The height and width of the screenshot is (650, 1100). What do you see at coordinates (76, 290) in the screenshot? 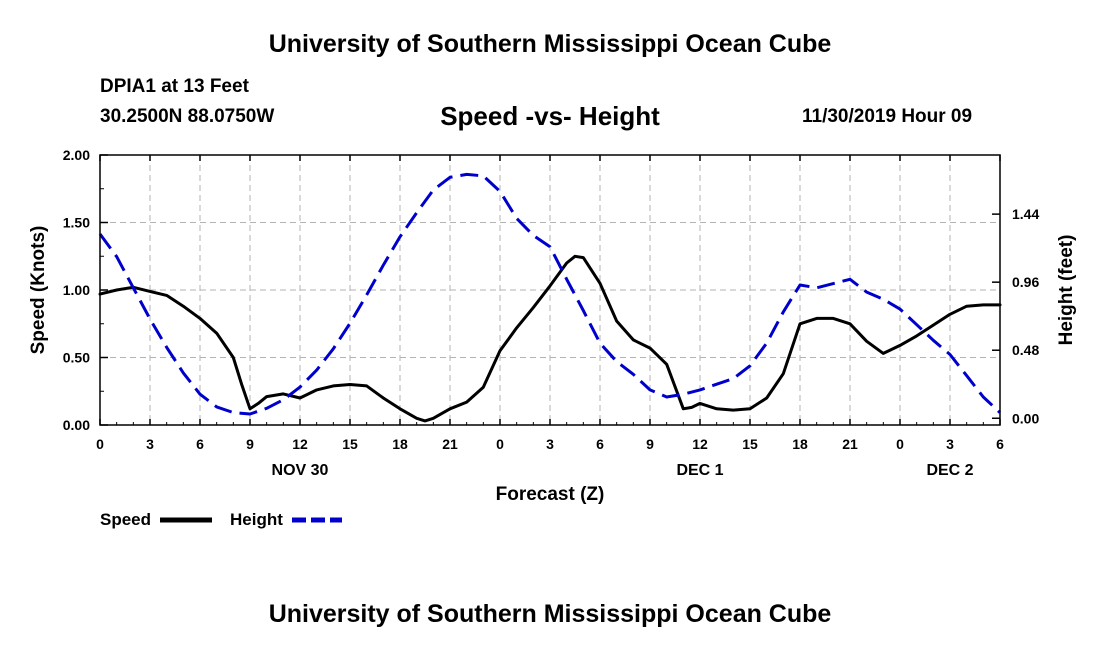
I see `y-tick-label: 1.00` at bounding box center [76, 290].